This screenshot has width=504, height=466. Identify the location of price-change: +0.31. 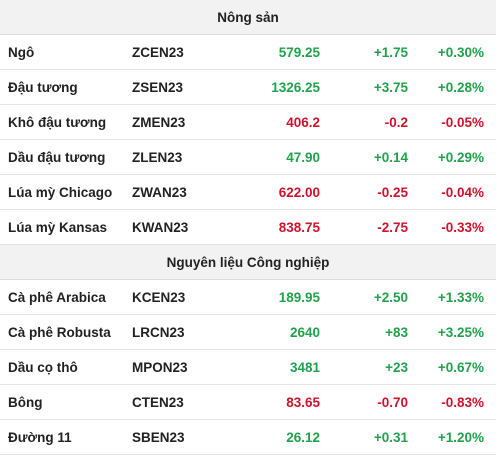
(390, 437).